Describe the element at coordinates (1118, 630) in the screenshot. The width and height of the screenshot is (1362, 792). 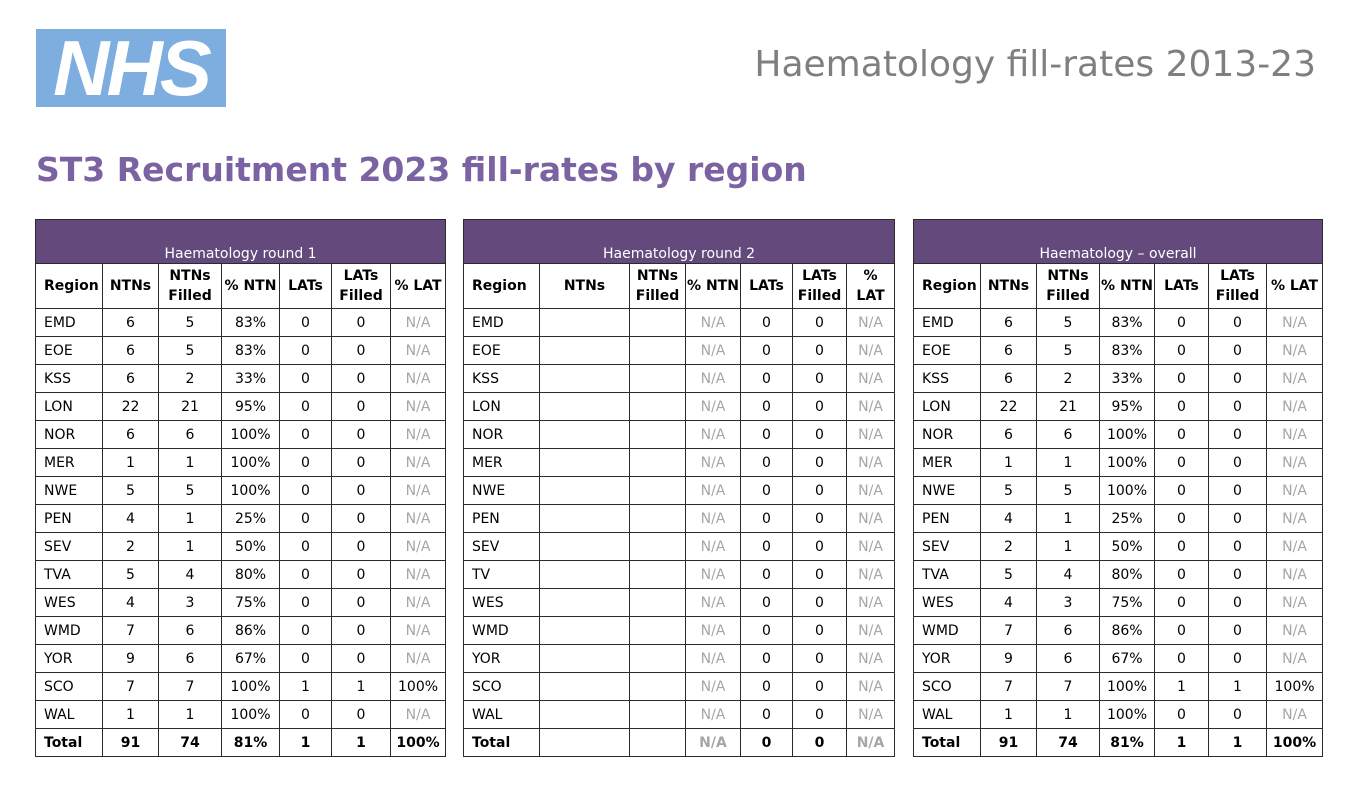
I see `table-row: WMD 7 6 86% 0 0 N/A` at that location.